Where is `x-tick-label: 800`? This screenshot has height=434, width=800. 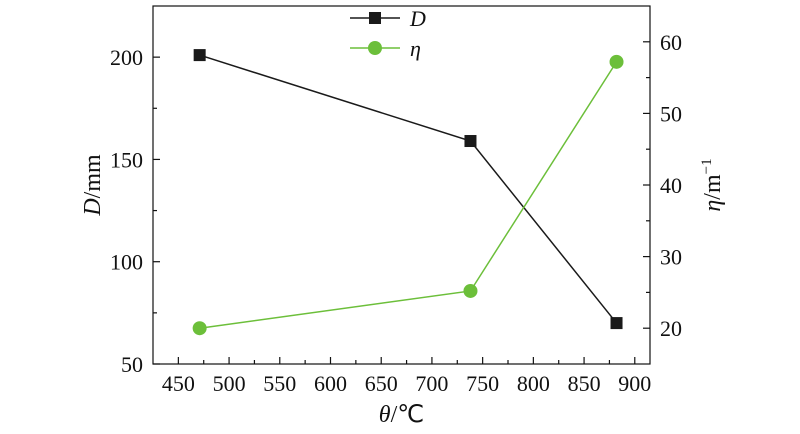
x-tick-label: 800 is located at coordinates (533, 383).